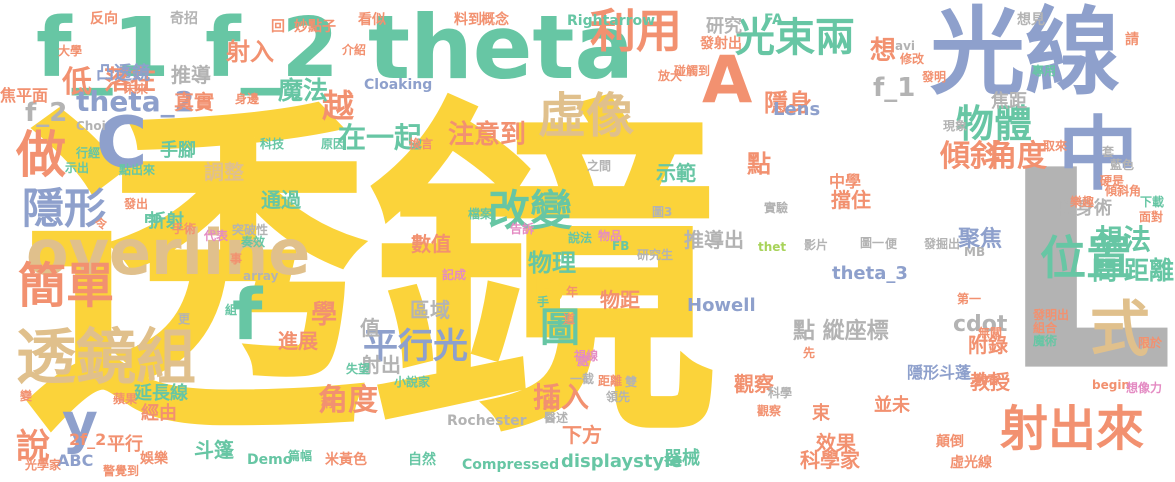 The image size is (1175, 482). Describe the element at coordinates (772, 247) in the screenshot. I see `cloud-word: thet` at that location.